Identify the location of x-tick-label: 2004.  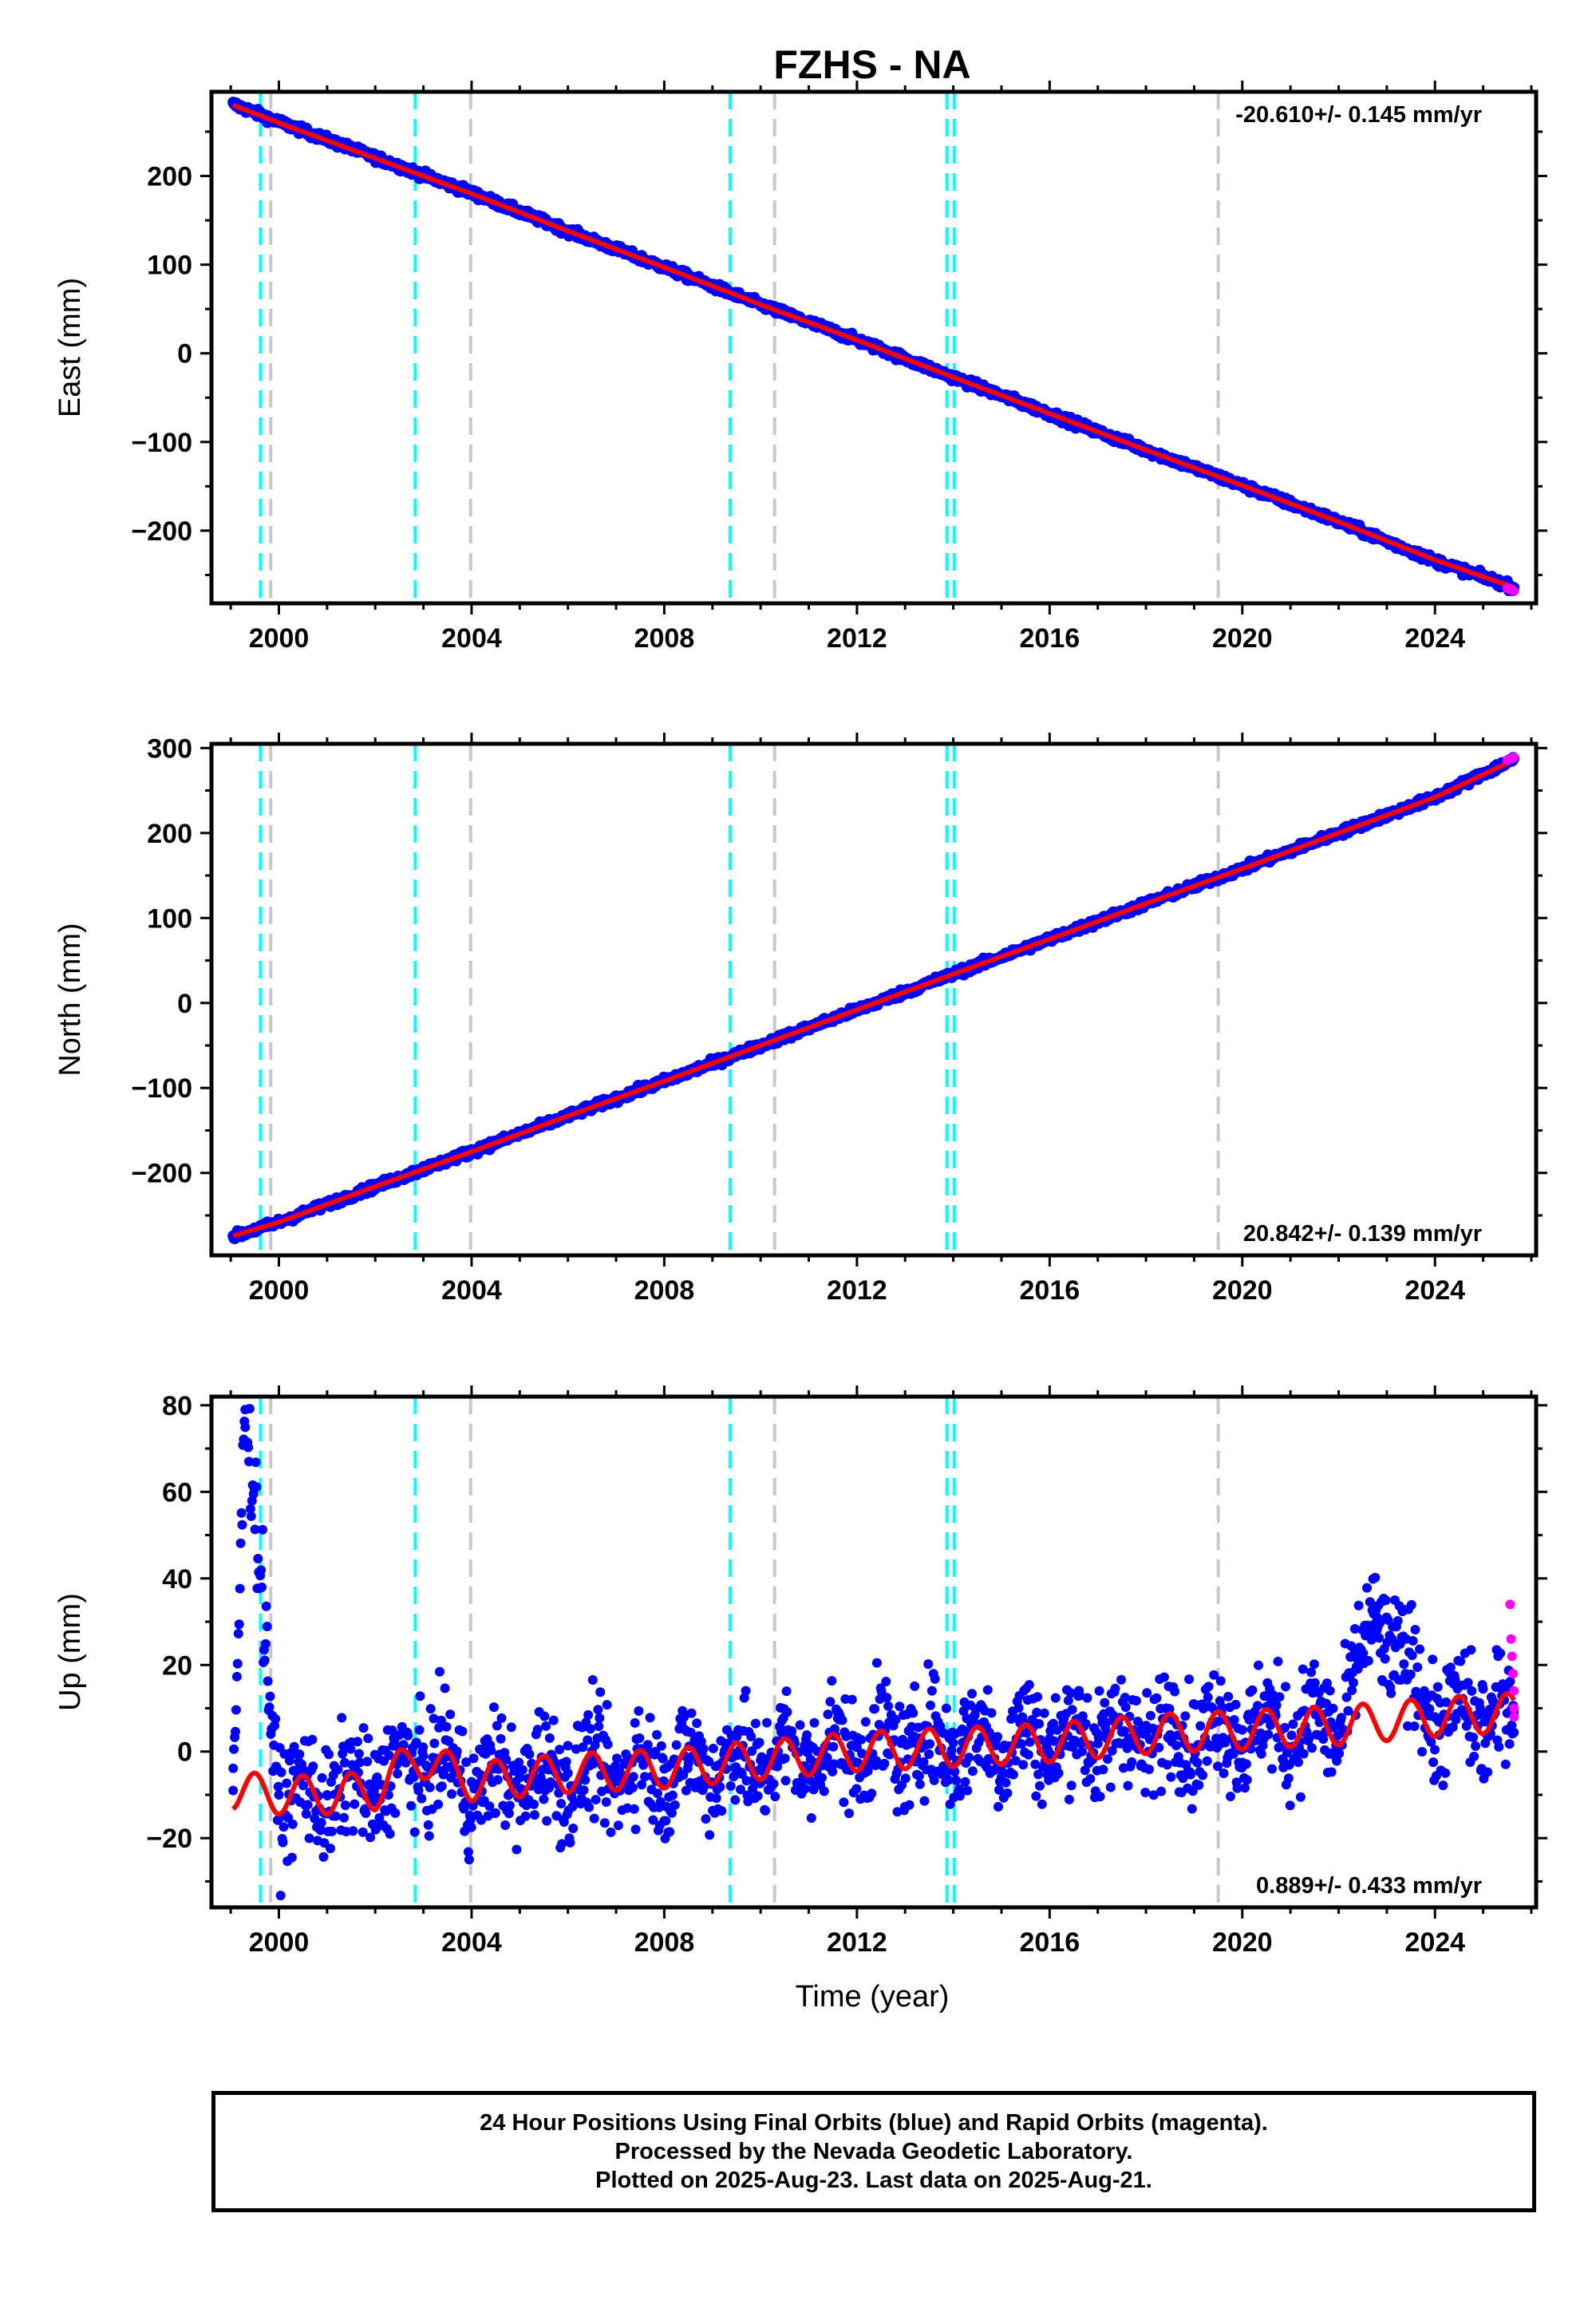
(471, 638).